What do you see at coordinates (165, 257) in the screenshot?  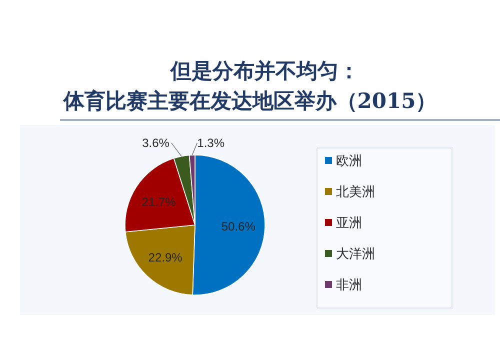 I see `data-label: 22.9%` at bounding box center [165, 257].